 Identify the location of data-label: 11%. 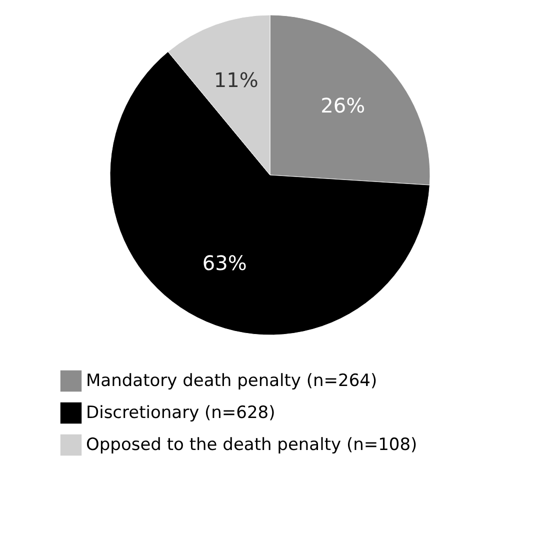
(236, 80).